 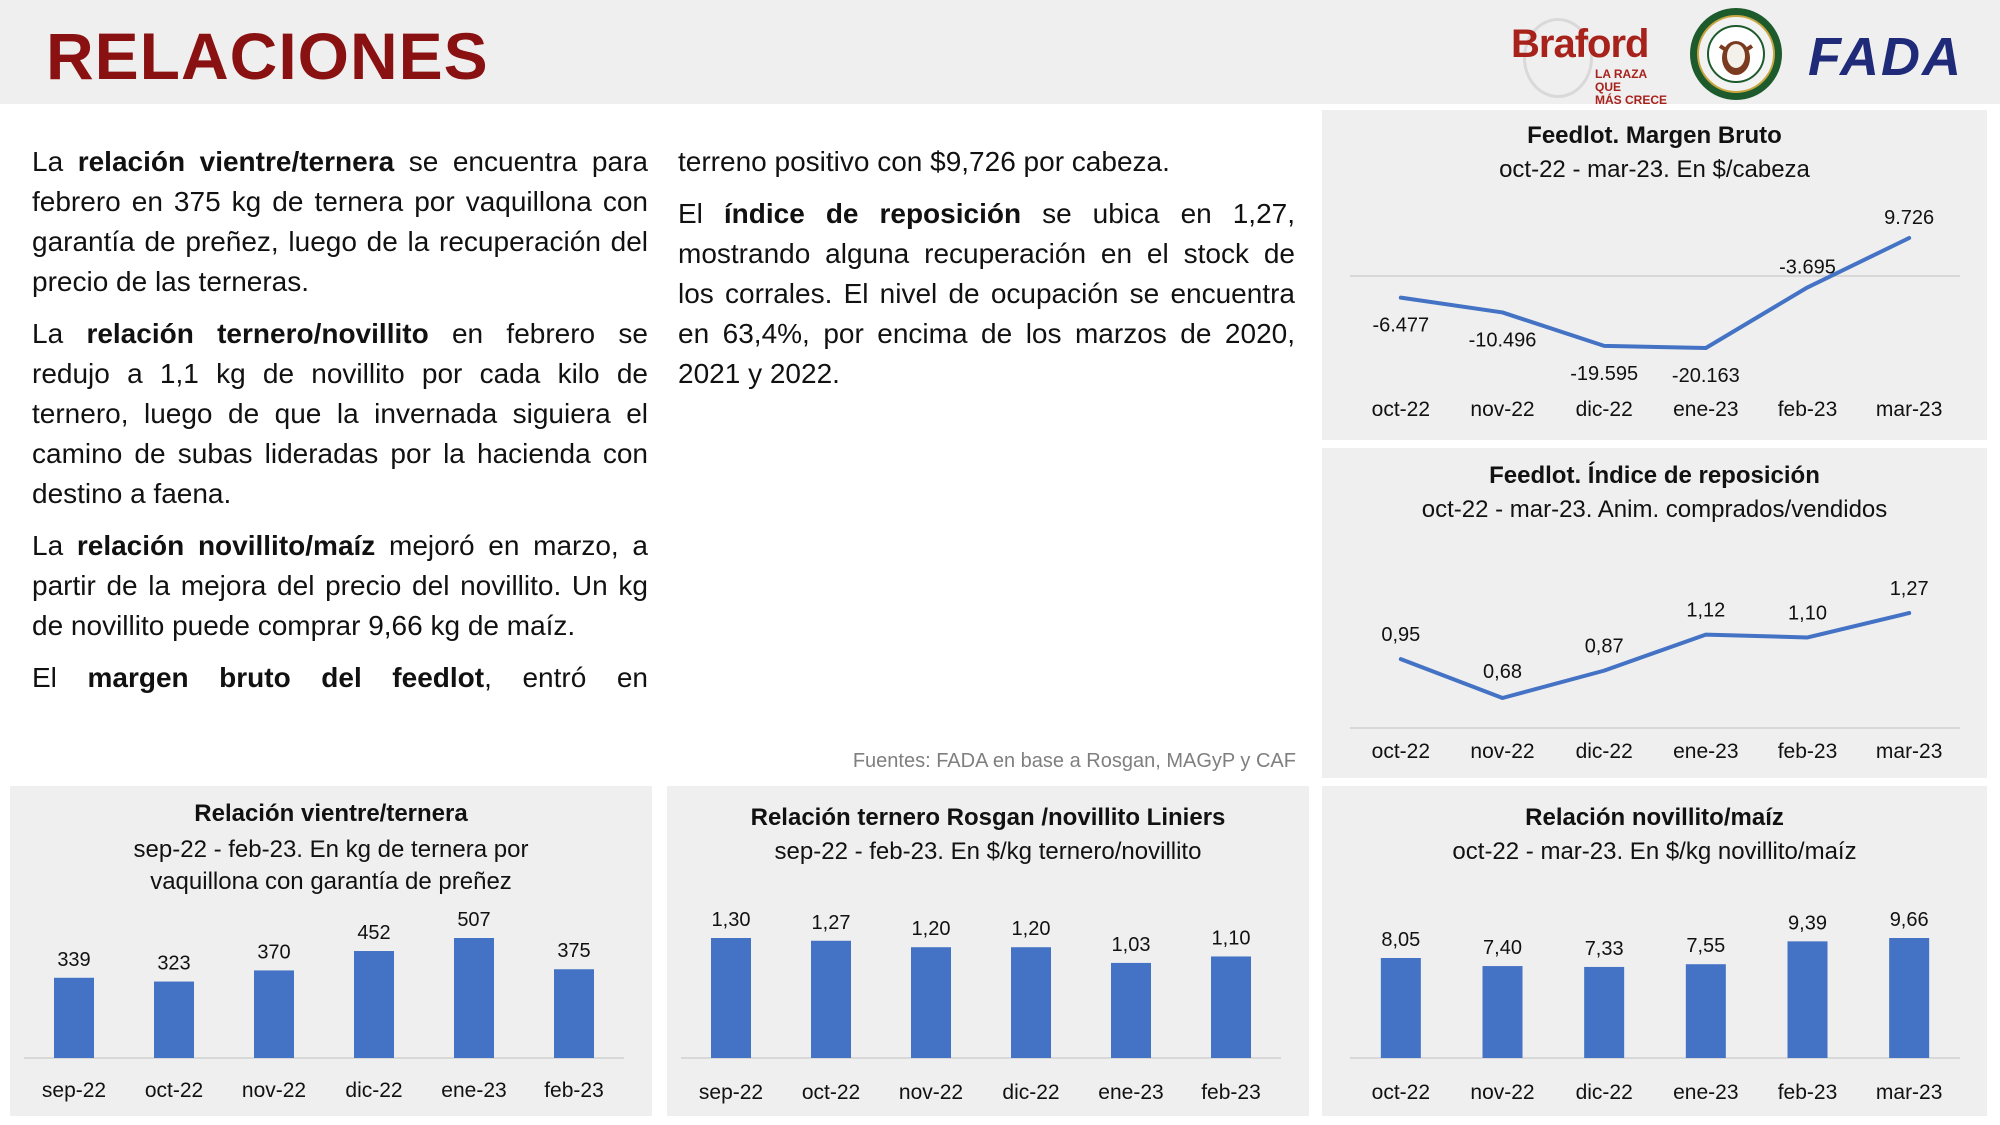 What do you see at coordinates (173, 964) in the screenshot?
I see `data-label: 323` at bounding box center [173, 964].